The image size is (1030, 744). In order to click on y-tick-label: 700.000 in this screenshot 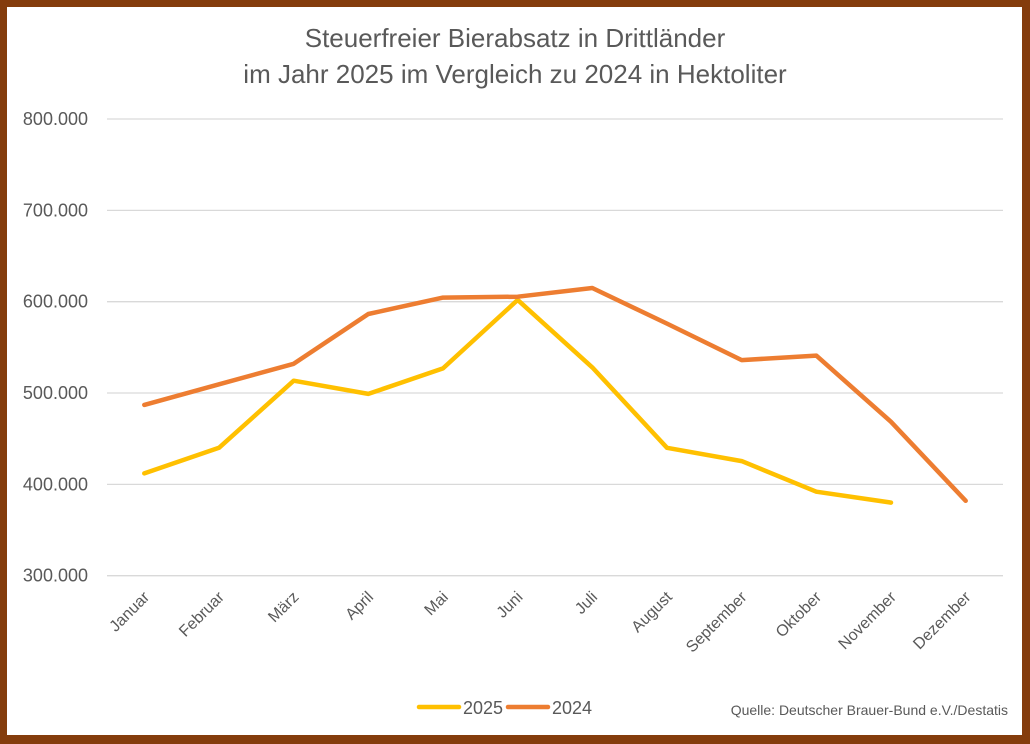, I will do `click(55, 210)`.